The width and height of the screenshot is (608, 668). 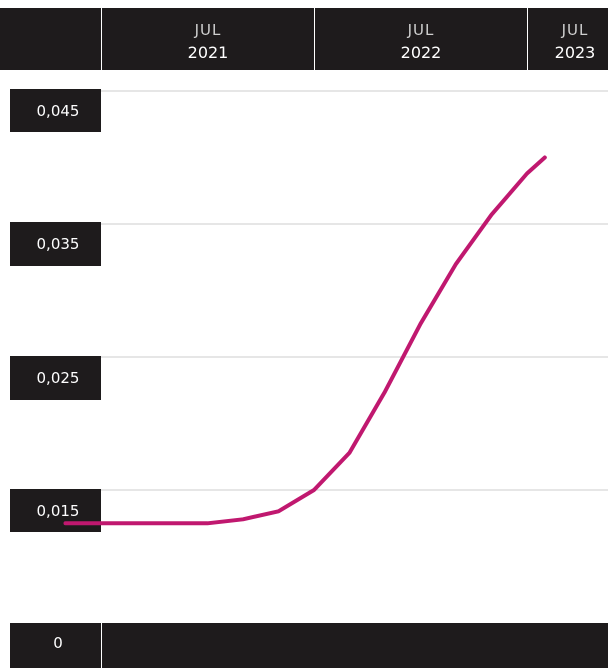 I want to click on y-tick-label: 0,035, so click(x=58, y=244).